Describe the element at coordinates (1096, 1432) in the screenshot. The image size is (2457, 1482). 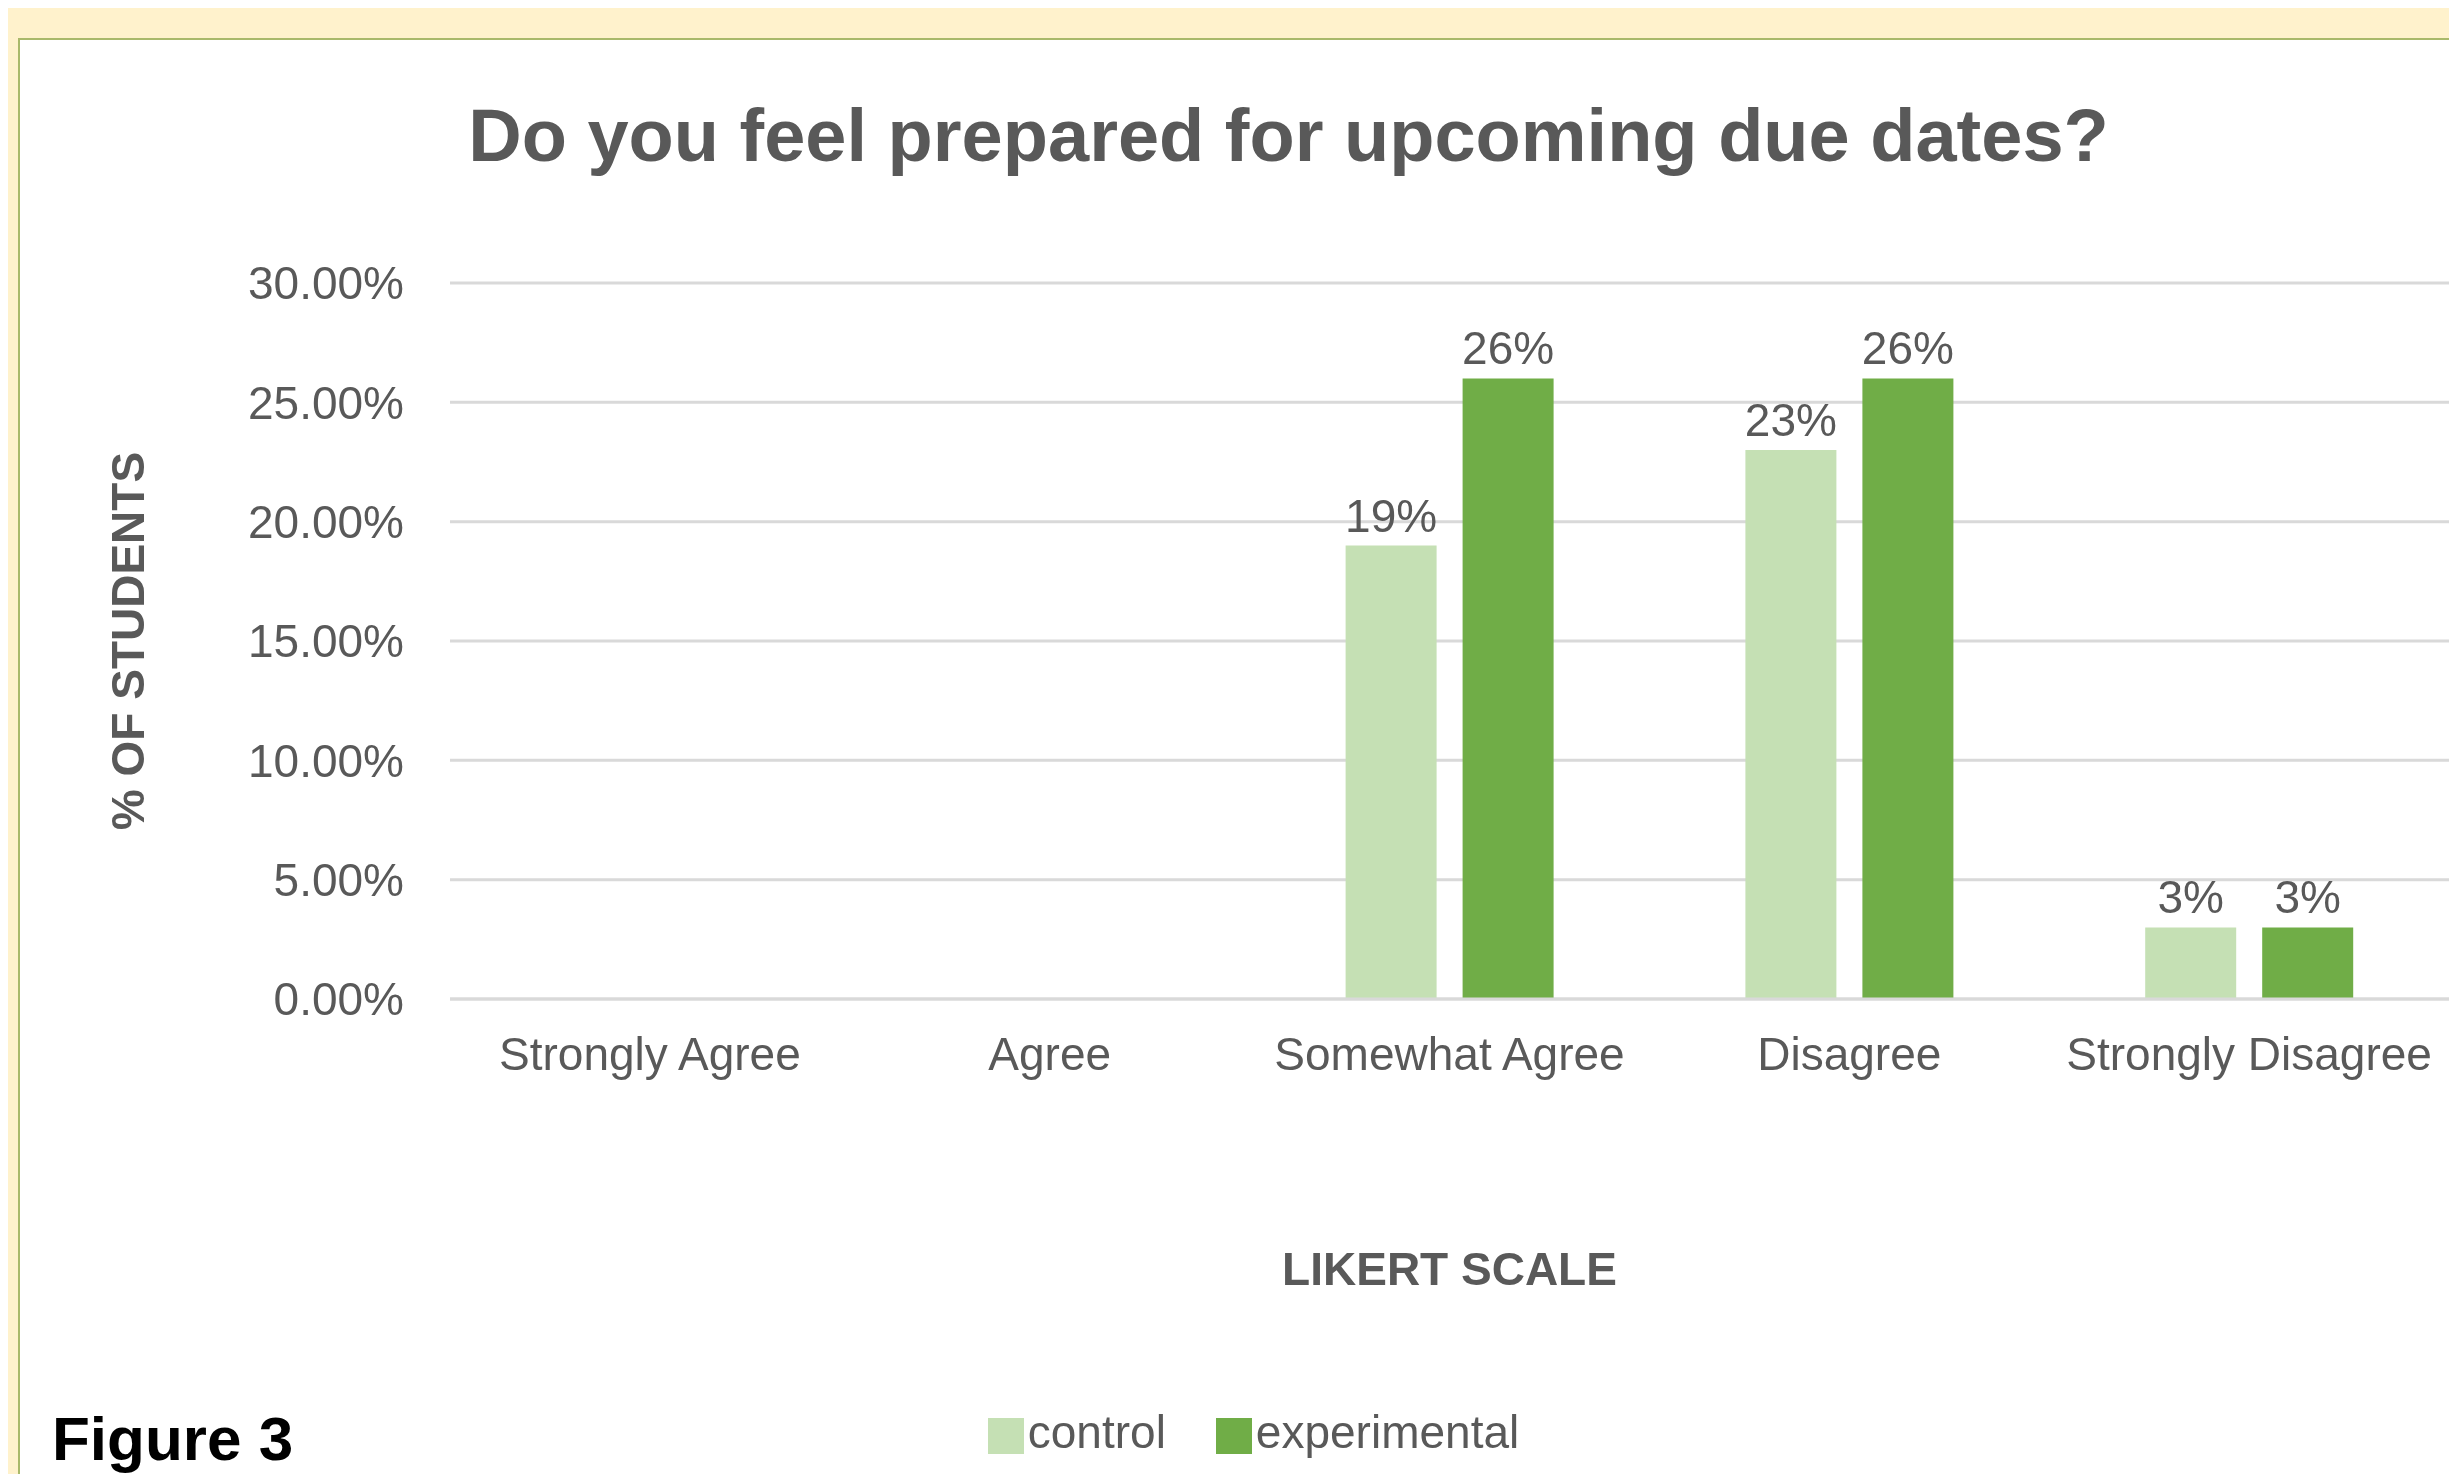
I see `legend-label: control` at that location.